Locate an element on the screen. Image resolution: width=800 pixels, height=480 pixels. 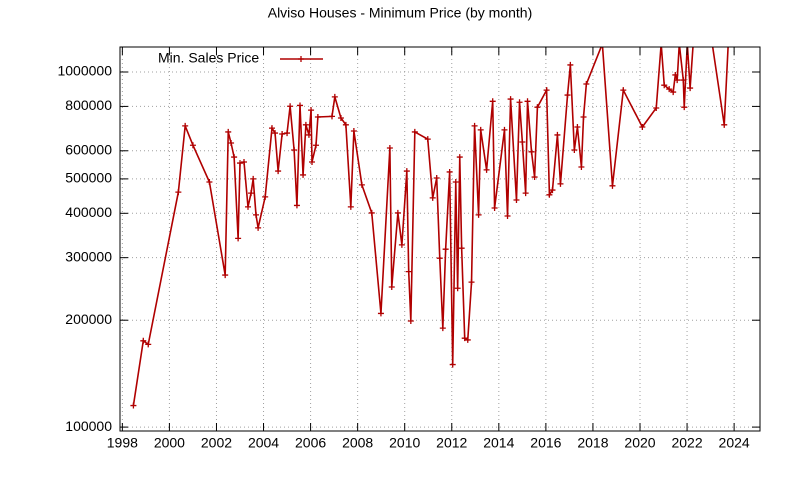
x-tick-label: 2012 is located at coordinates (451, 443).